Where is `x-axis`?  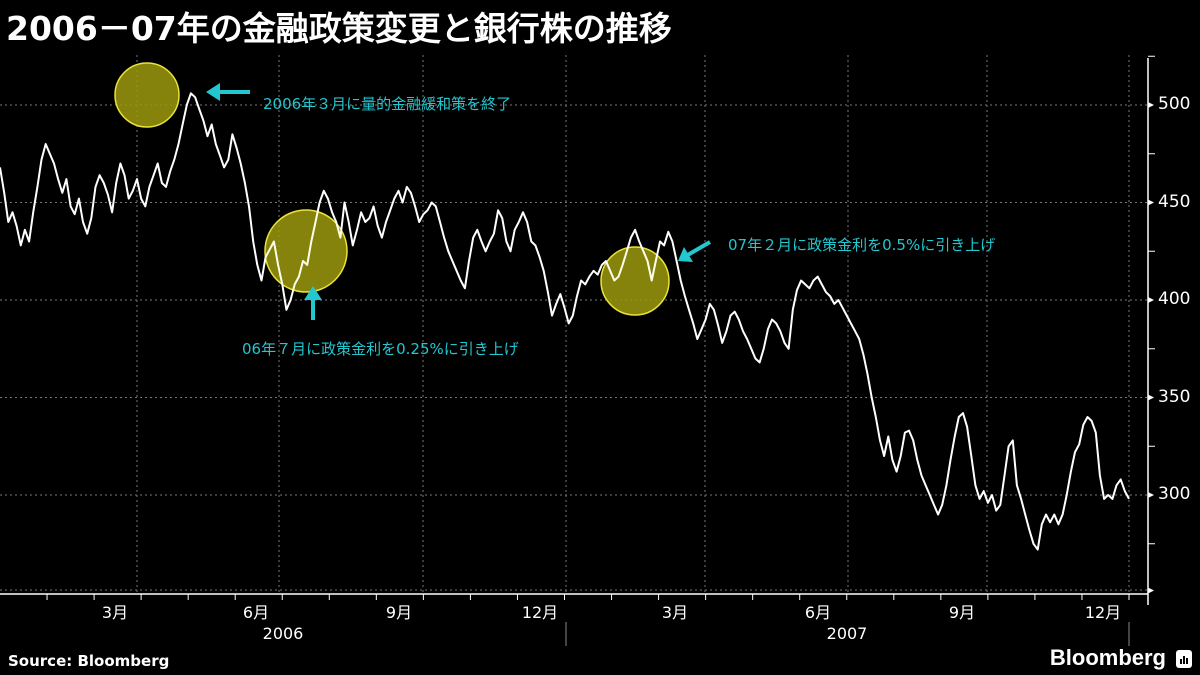 x-axis is located at coordinates (574, 619).